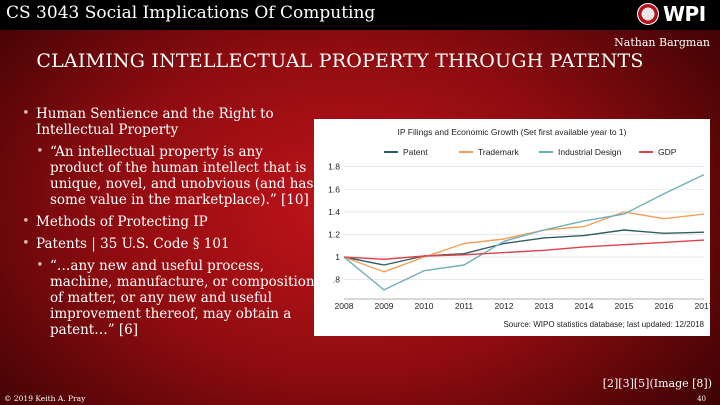 This screenshot has width=720, height=405. What do you see at coordinates (648, 14) in the screenshot?
I see `wpi-seal-icon` at bounding box center [648, 14].